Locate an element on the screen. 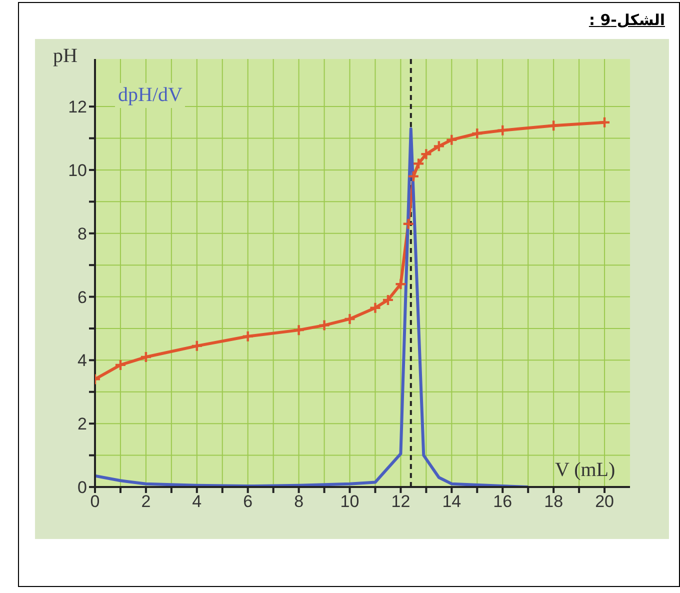 This screenshot has height=593, width=680. x-tick-label: 14 is located at coordinates (452, 502).